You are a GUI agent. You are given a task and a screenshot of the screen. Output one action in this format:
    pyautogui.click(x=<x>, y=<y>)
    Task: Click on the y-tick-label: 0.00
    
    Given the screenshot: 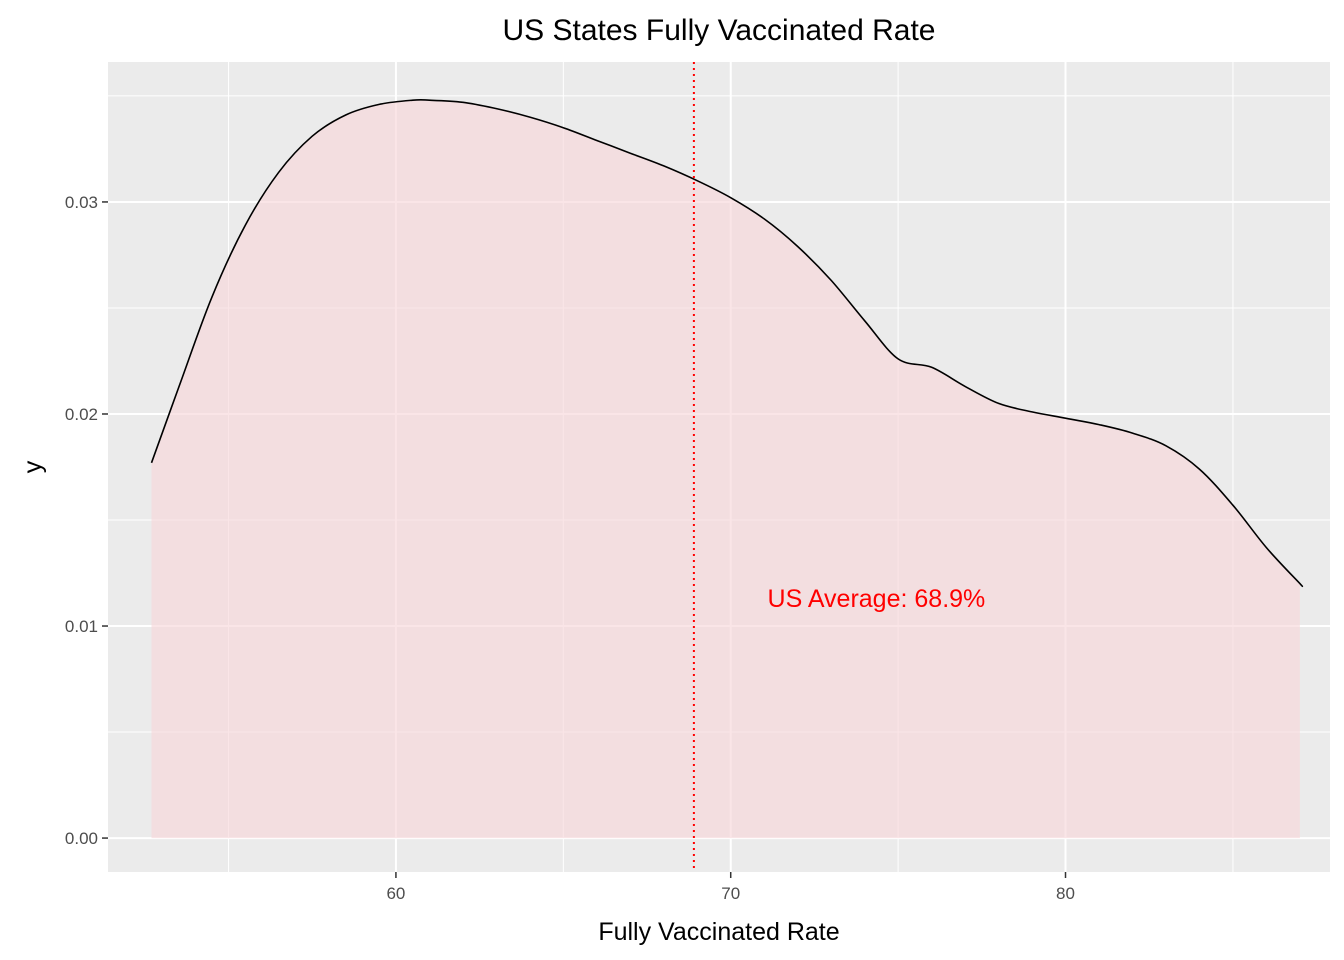 What is the action you would take?
    pyautogui.click(x=81, y=838)
    